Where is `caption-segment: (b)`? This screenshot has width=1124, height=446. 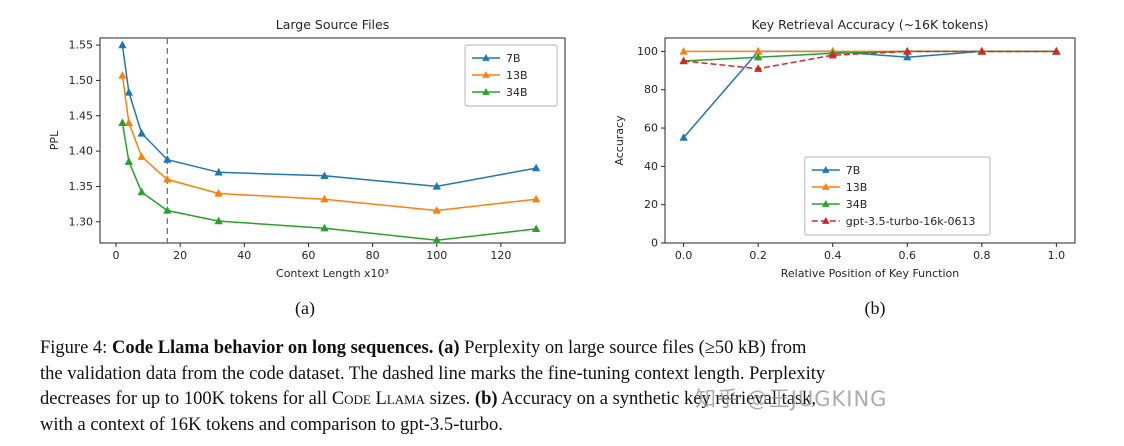 caption-segment: (b) is located at coordinates (486, 399).